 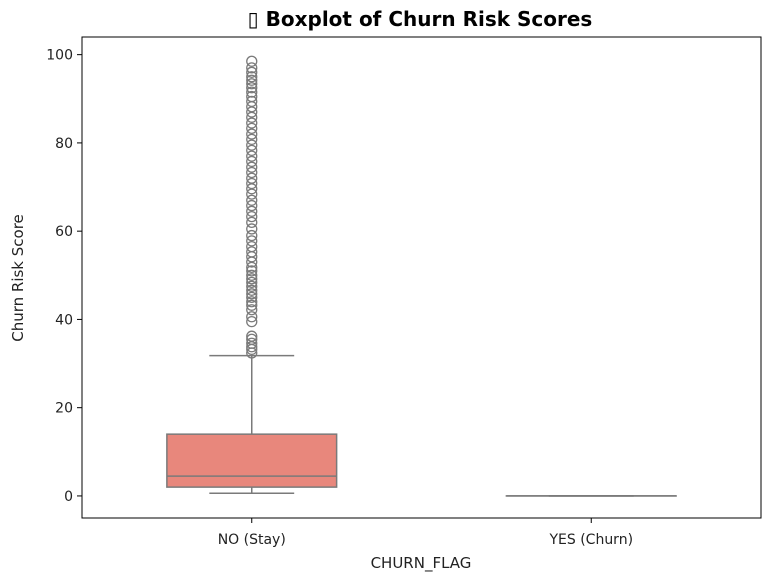 What do you see at coordinates (252, 540) in the screenshot?
I see `x-tick-label: NO (Stay)` at bounding box center [252, 540].